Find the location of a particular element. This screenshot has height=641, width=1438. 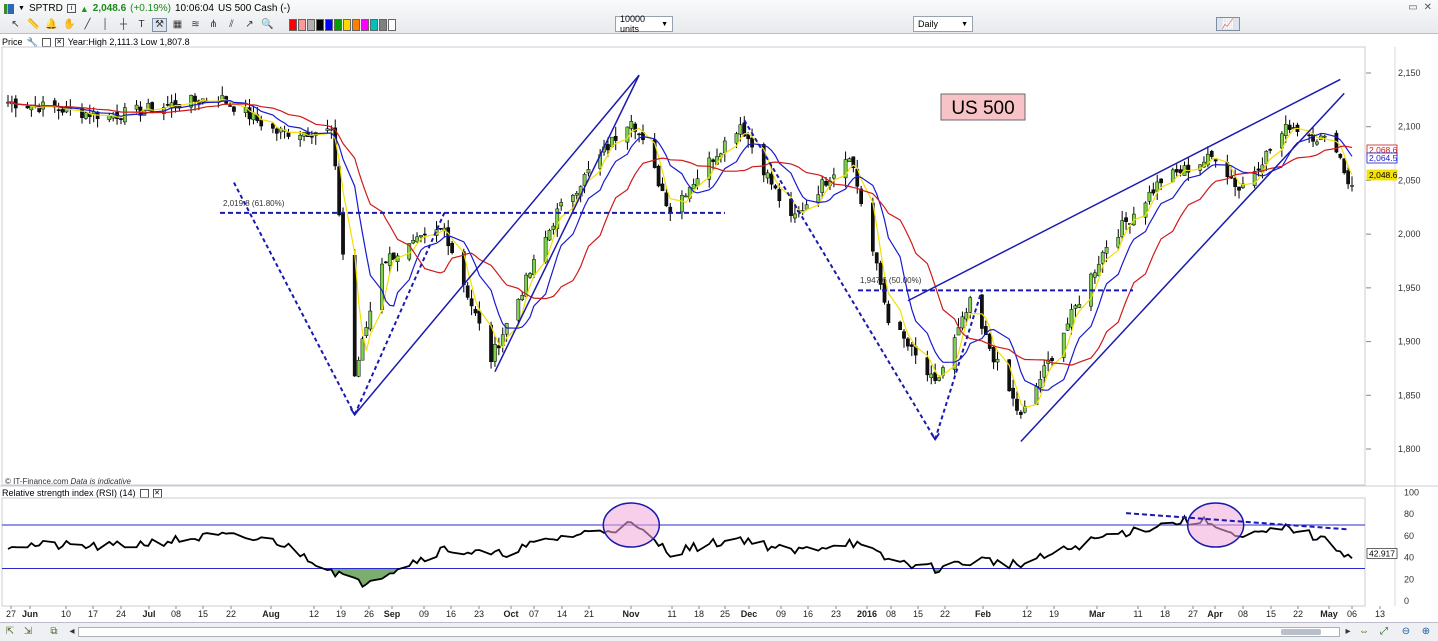

trendline is located at coordinates (567, 223).